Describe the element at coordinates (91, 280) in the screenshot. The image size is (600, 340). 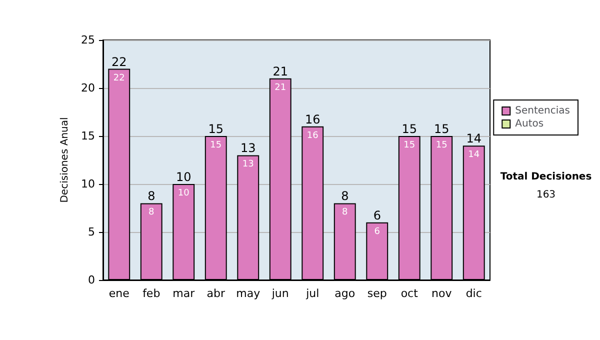
I see `y-tick-label: 0` at that location.